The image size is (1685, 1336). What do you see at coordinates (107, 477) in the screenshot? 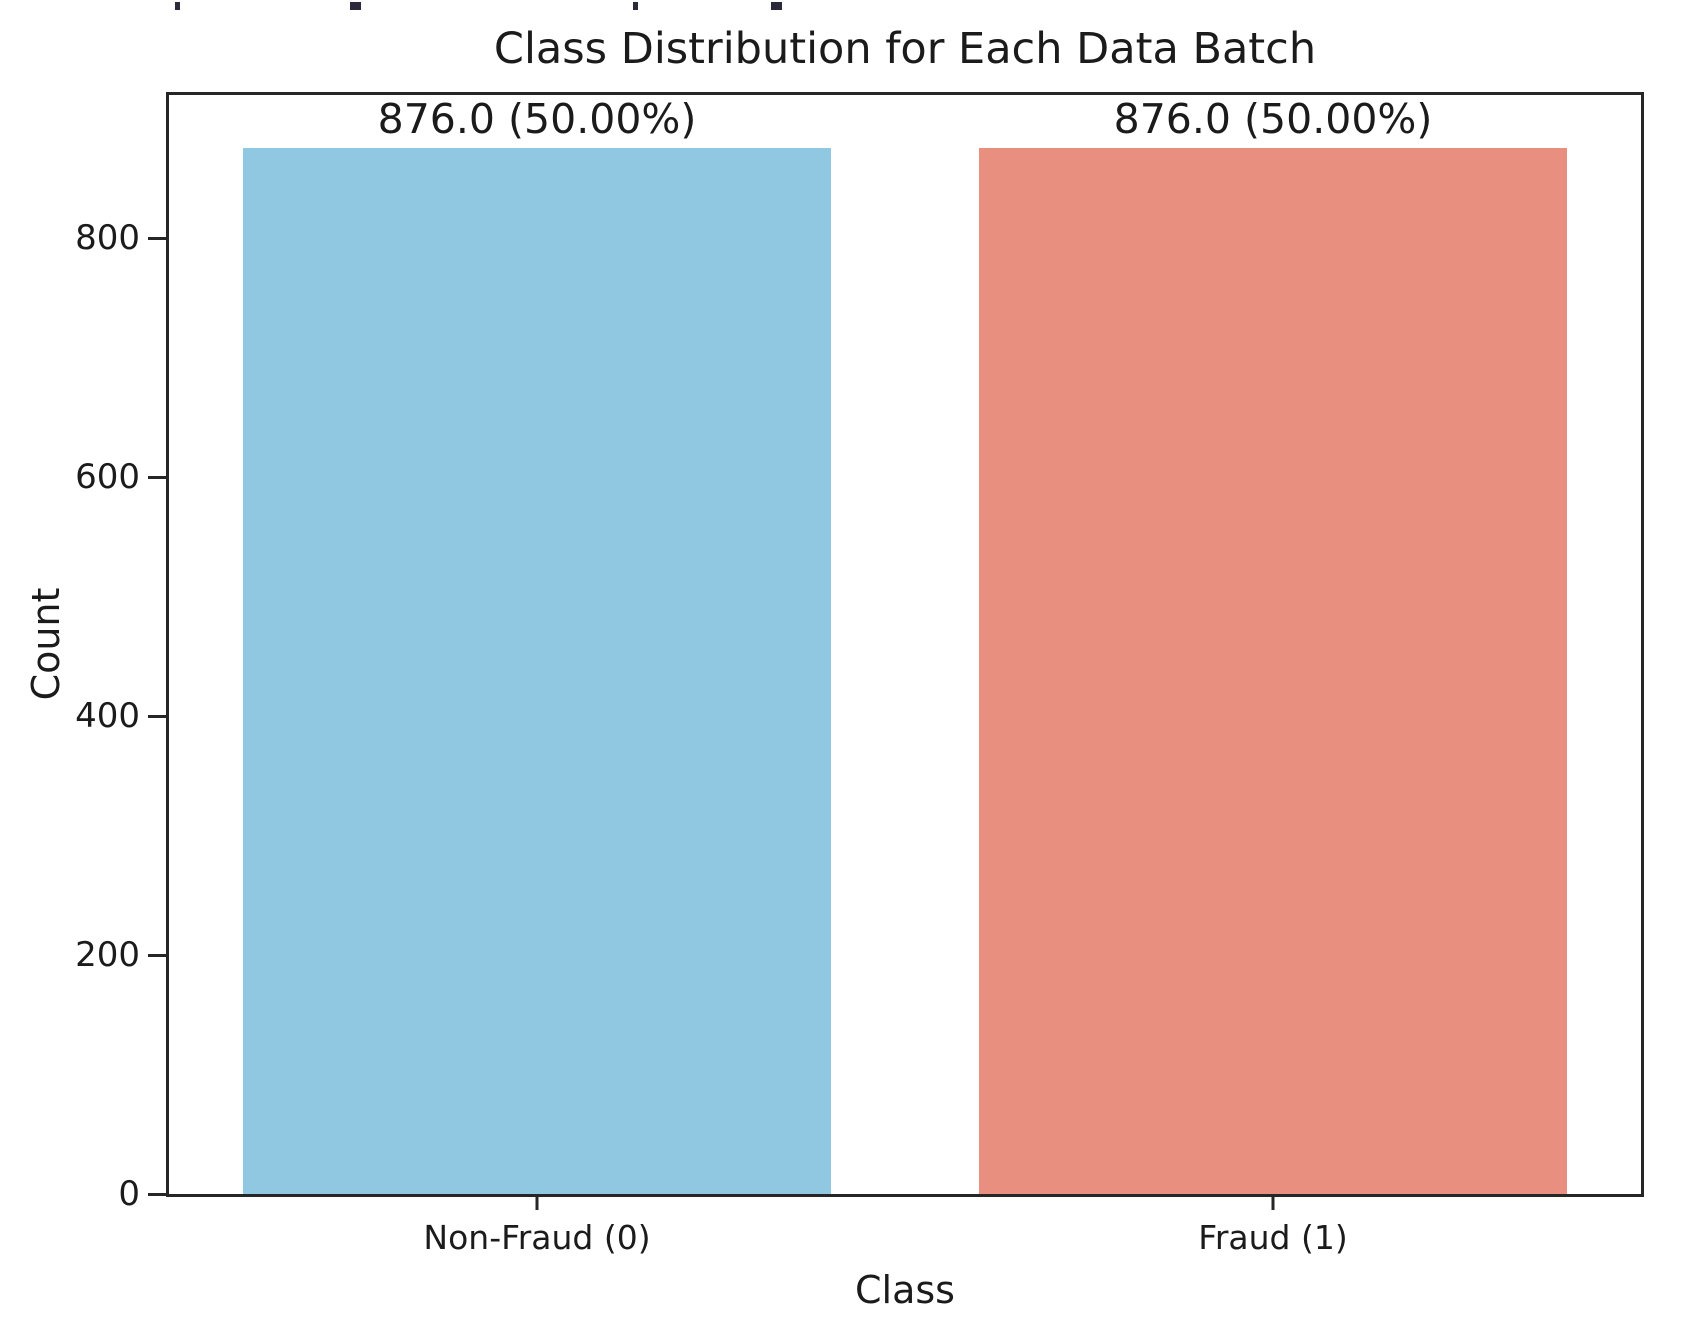
I see `y-tick-label-3: 600` at bounding box center [107, 477].